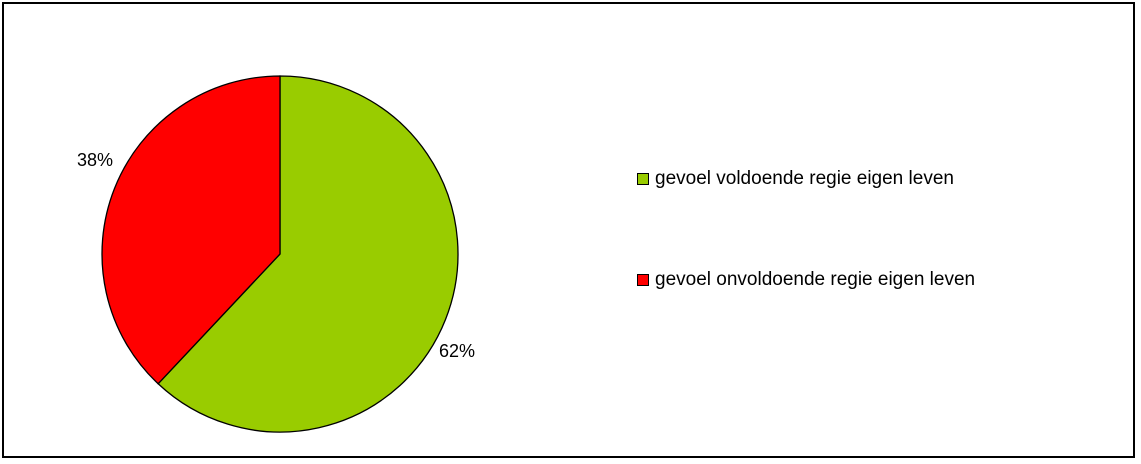 The height and width of the screenshot is (464, 1141). I want to click on legend-swatch-green, so click(643, 179).